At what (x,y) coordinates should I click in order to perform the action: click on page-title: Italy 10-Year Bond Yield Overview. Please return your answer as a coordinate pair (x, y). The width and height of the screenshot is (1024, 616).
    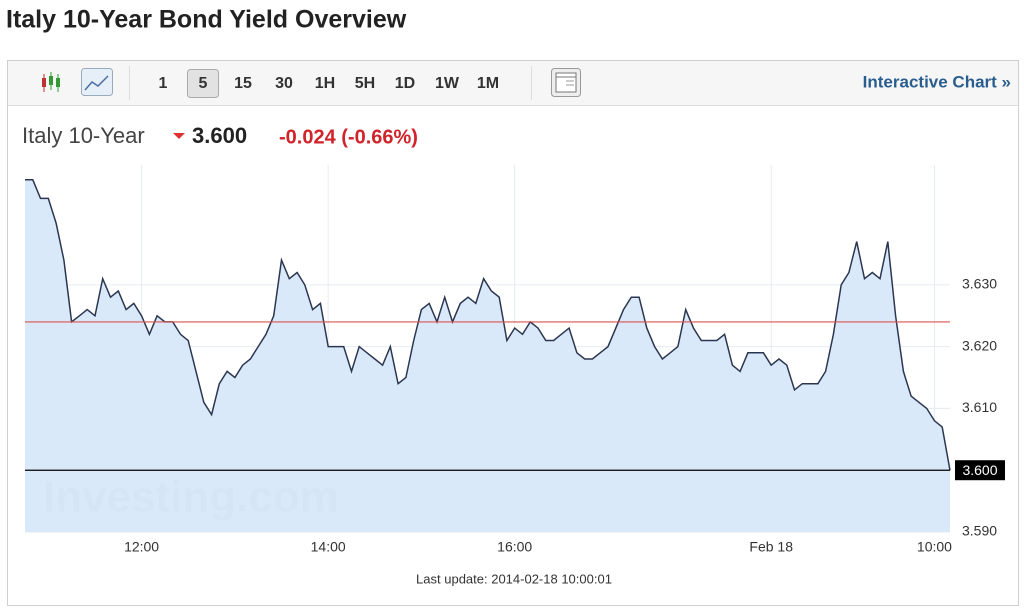
    Looking at the image, I should click on (206, 20).